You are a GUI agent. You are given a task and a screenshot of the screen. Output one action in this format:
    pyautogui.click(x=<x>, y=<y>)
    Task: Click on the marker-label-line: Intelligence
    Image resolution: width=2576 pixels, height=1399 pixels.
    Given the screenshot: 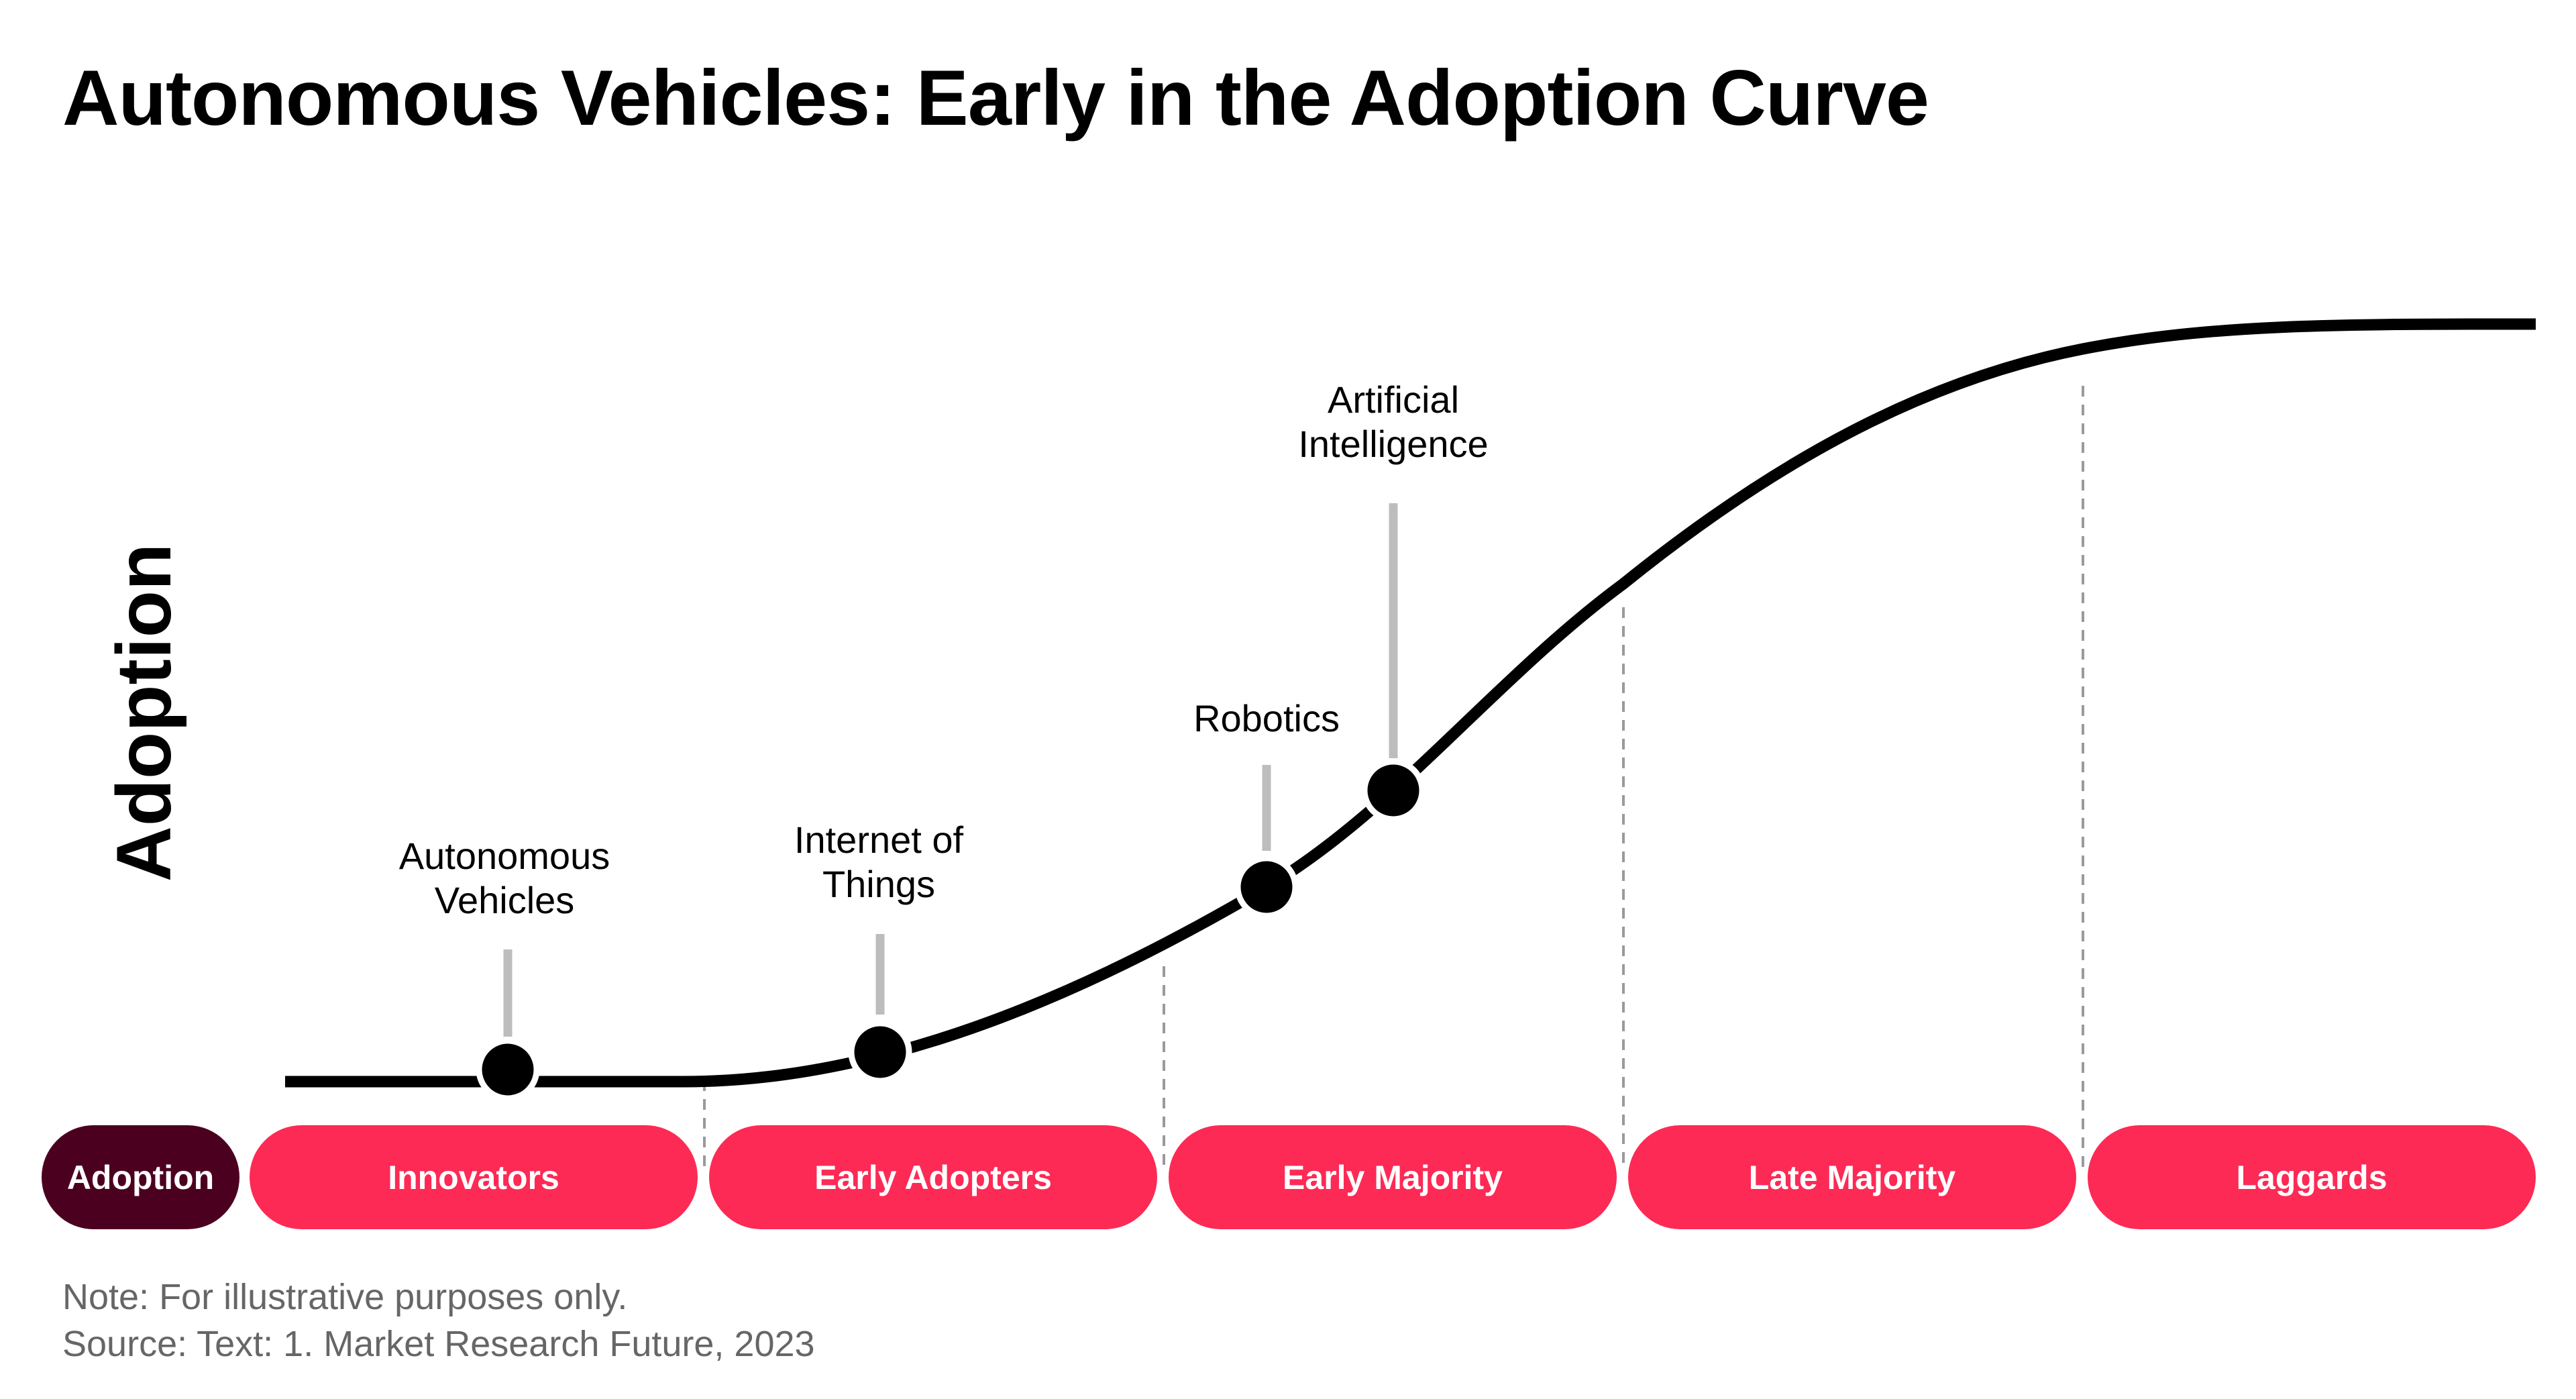 What is the action you would take?
    pyautogui.click(x=1393, y=444)
    